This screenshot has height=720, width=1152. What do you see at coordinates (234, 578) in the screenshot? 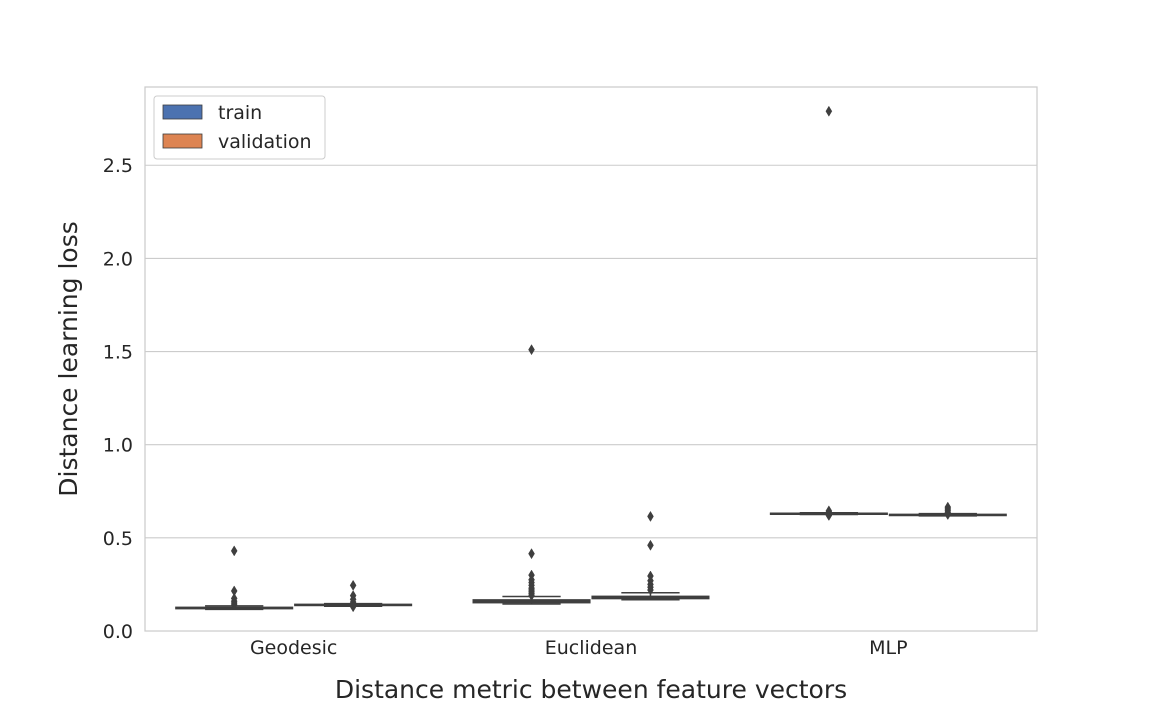
I see `box-train-geodesic` at bounding box center [234, 578].